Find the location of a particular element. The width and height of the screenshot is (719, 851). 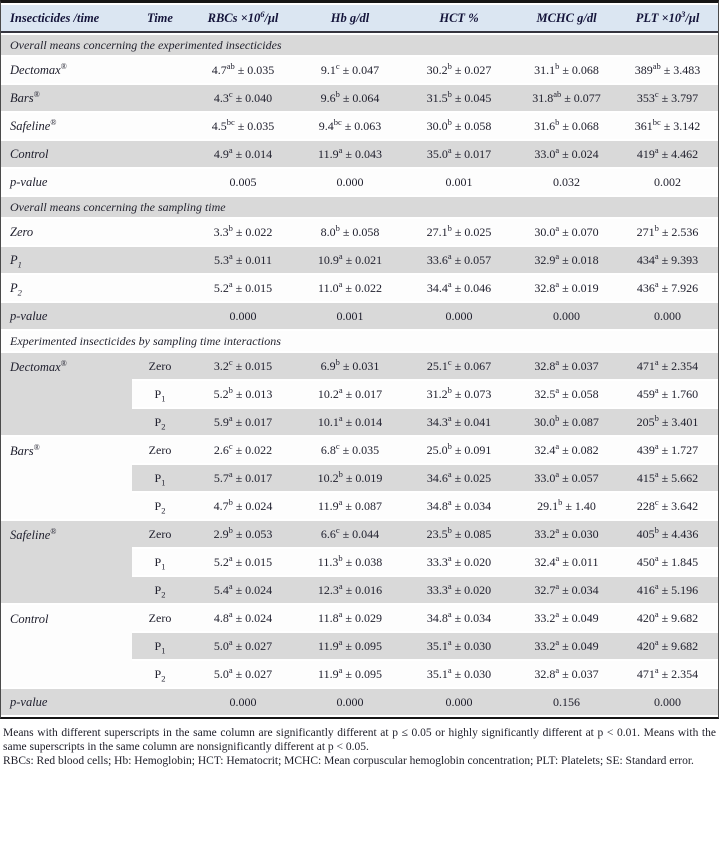

pvalue-row: p-value 0.000 0.001 0.000 0.000 0.000 is located at coordinates (359, 316).